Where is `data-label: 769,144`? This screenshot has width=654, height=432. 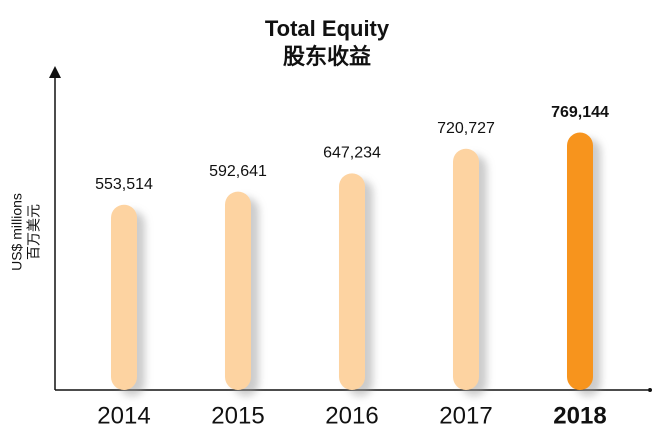 data-label: 769,144 is located at coordinates (580, 112).